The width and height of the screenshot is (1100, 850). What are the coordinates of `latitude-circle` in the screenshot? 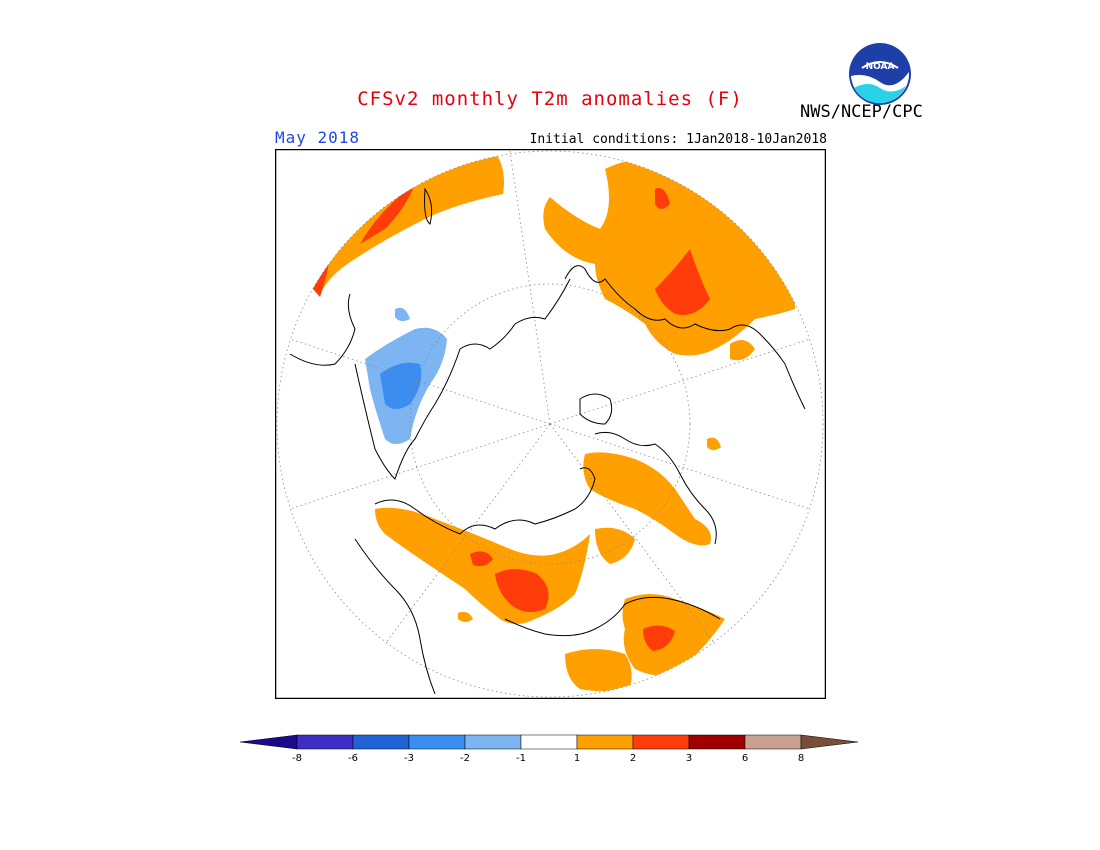 It's located at (550, 424).